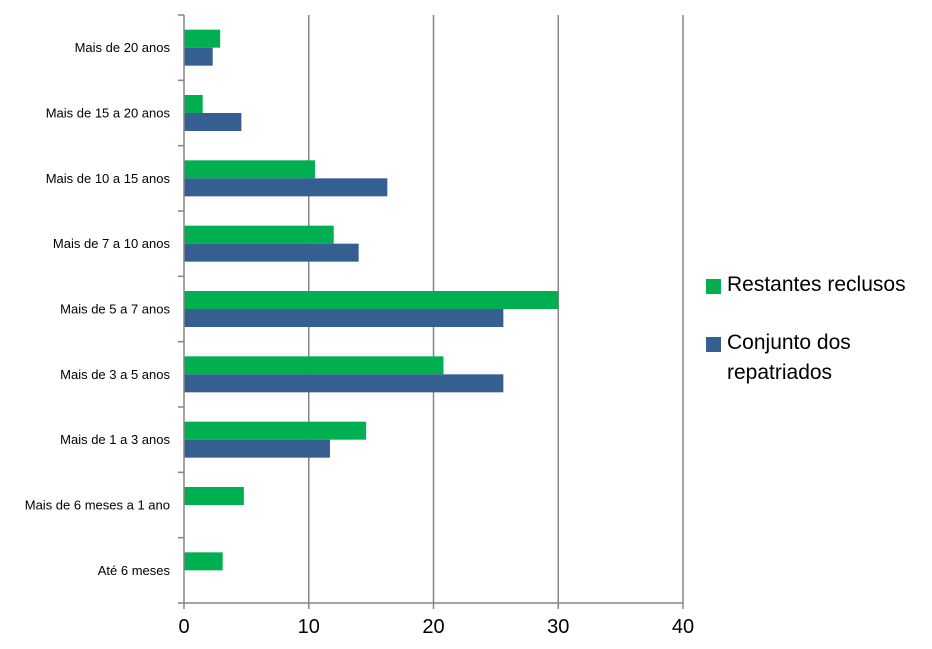 This screenshot has height=649, width=932. What do you see at coordinates (558, 627) in the screenshot?
I see `x-tick-label: 30` at bounding box center [558, 627].